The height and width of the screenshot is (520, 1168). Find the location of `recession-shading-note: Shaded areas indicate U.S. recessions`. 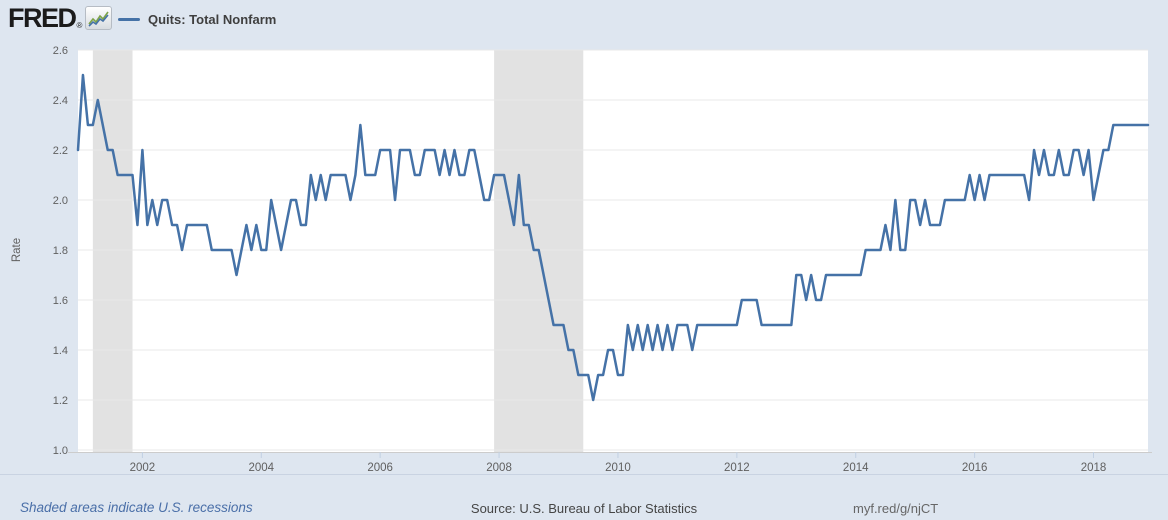

recession-shading-note: Shaded areas indicate U.S. recessions is located at coordinates (136, 507).